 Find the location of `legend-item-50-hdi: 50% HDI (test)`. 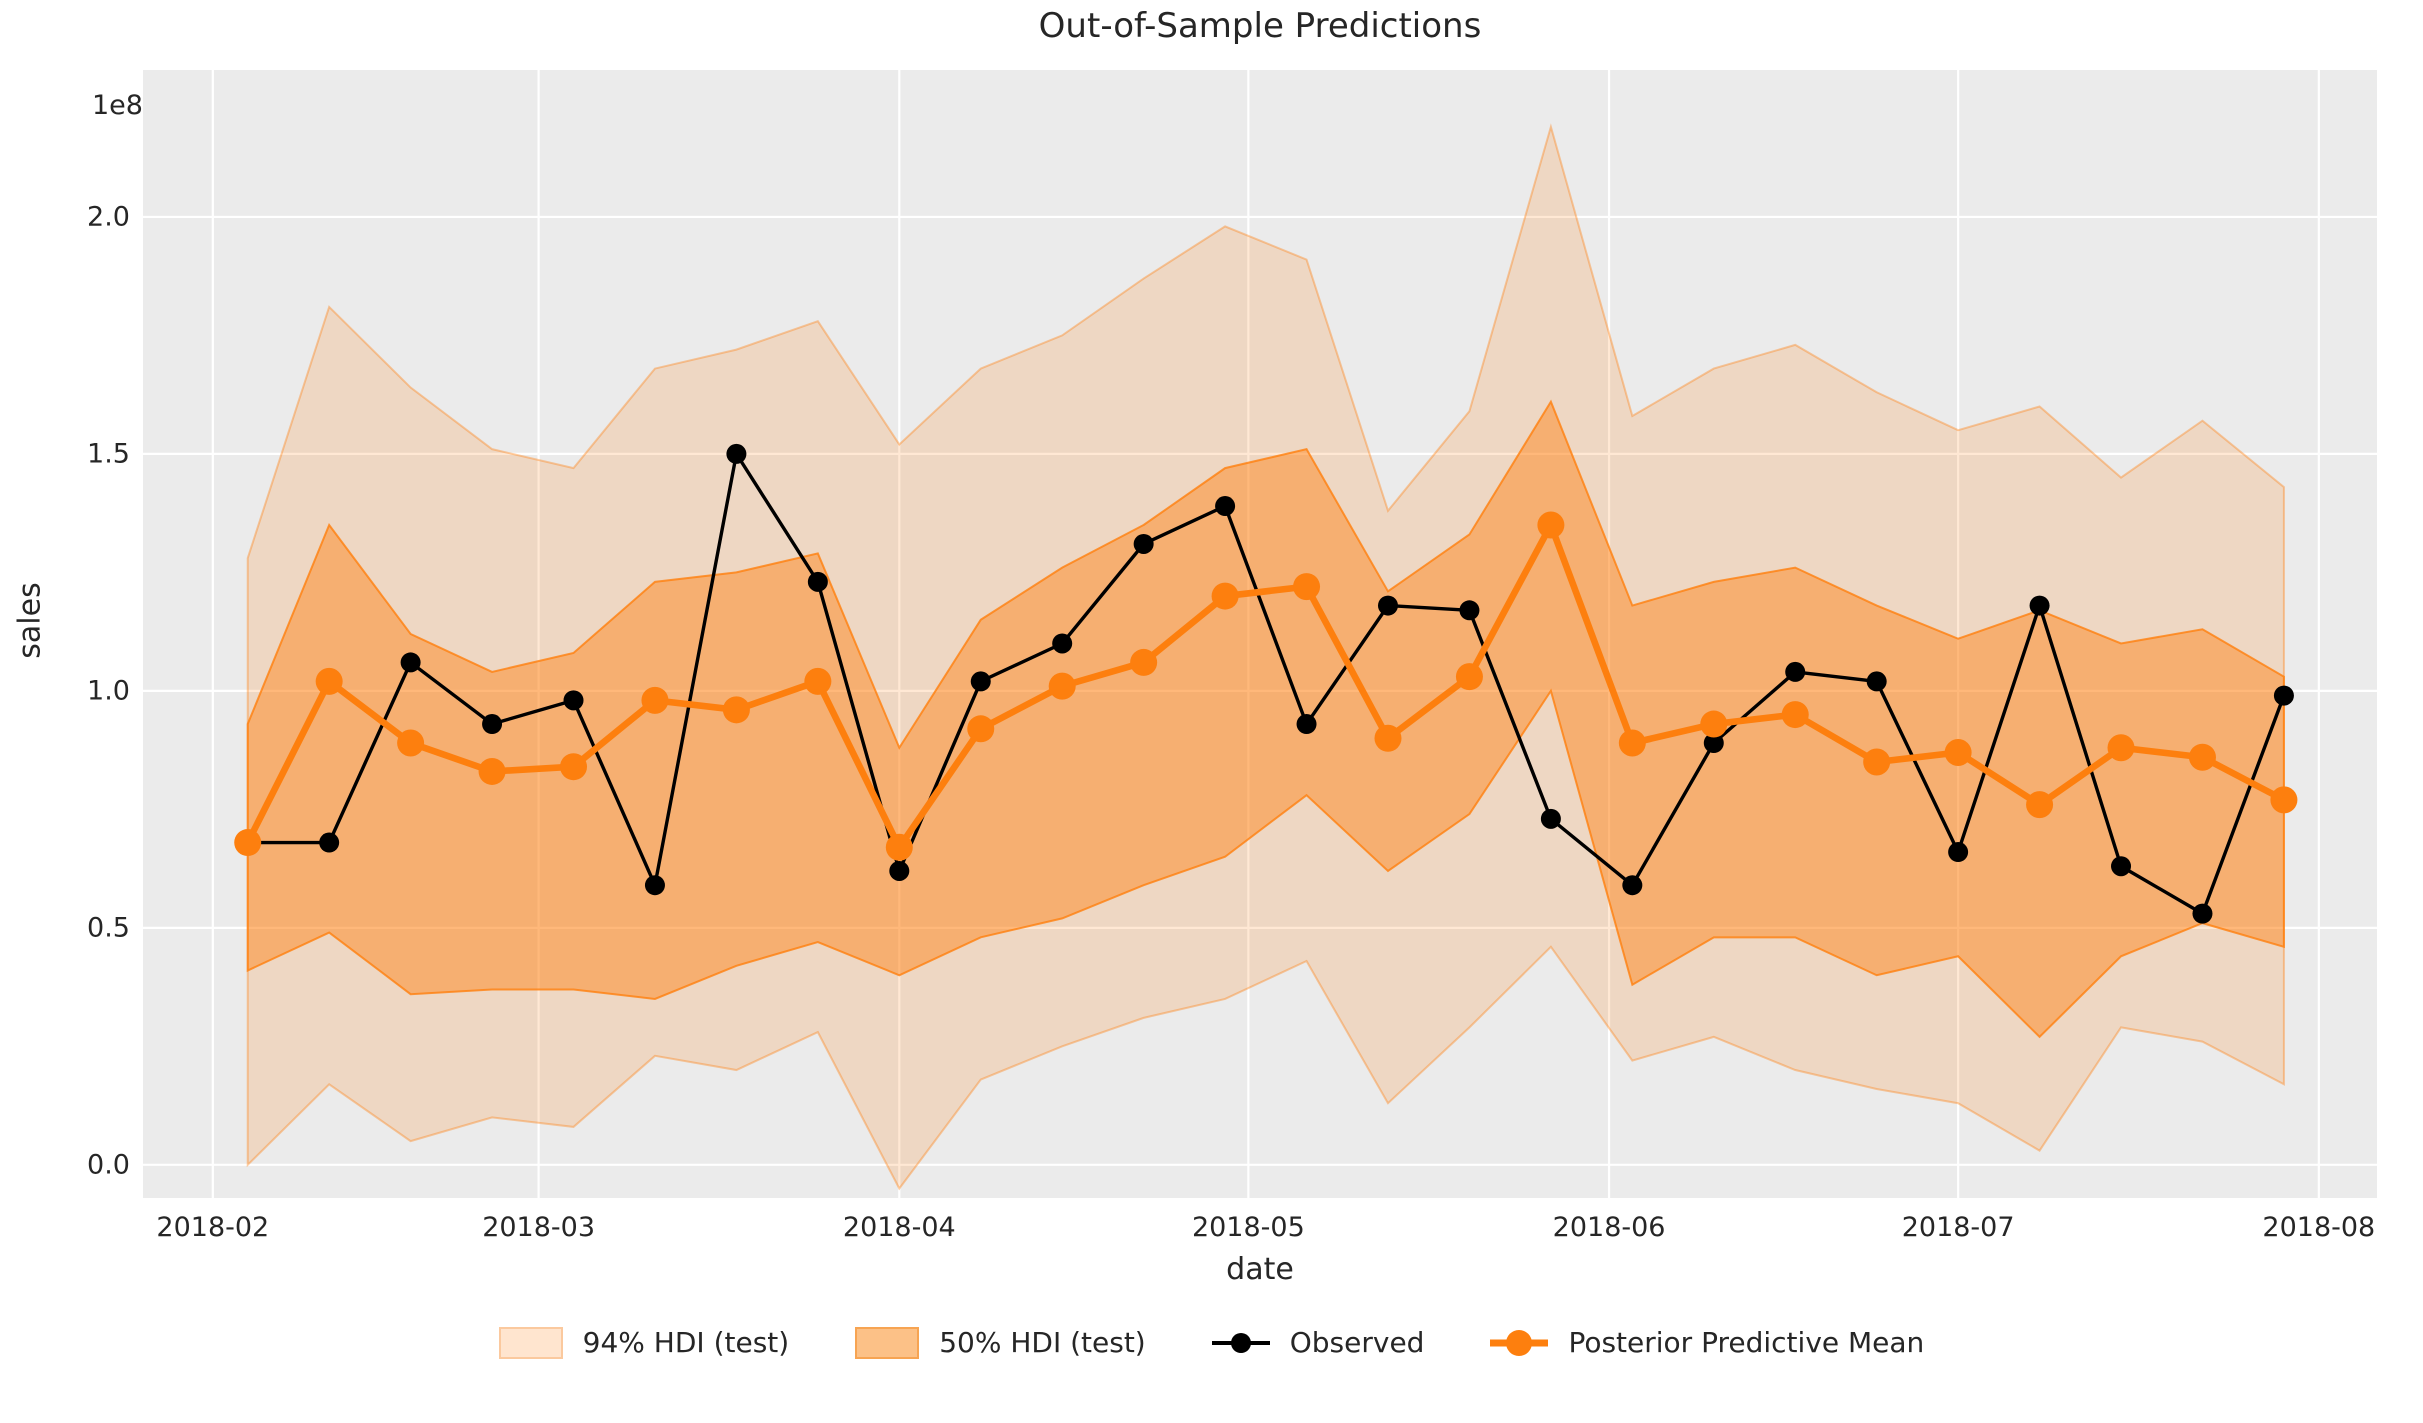

legend-item-50-hdi: 50% HDI (test) is located at coordinates (1000, 1342).